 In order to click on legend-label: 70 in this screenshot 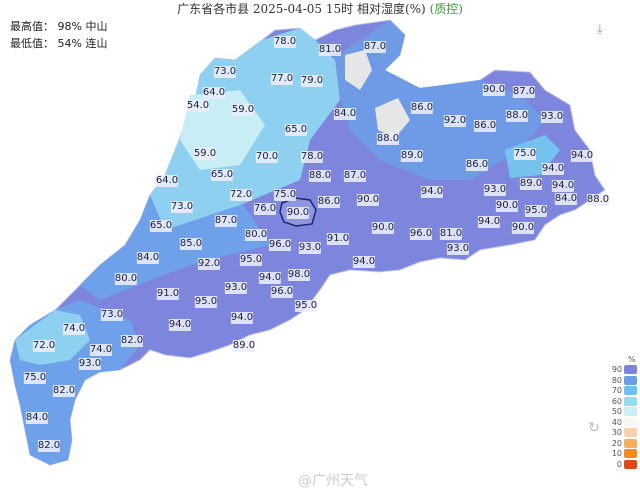, I will do `click(616, 390)`.